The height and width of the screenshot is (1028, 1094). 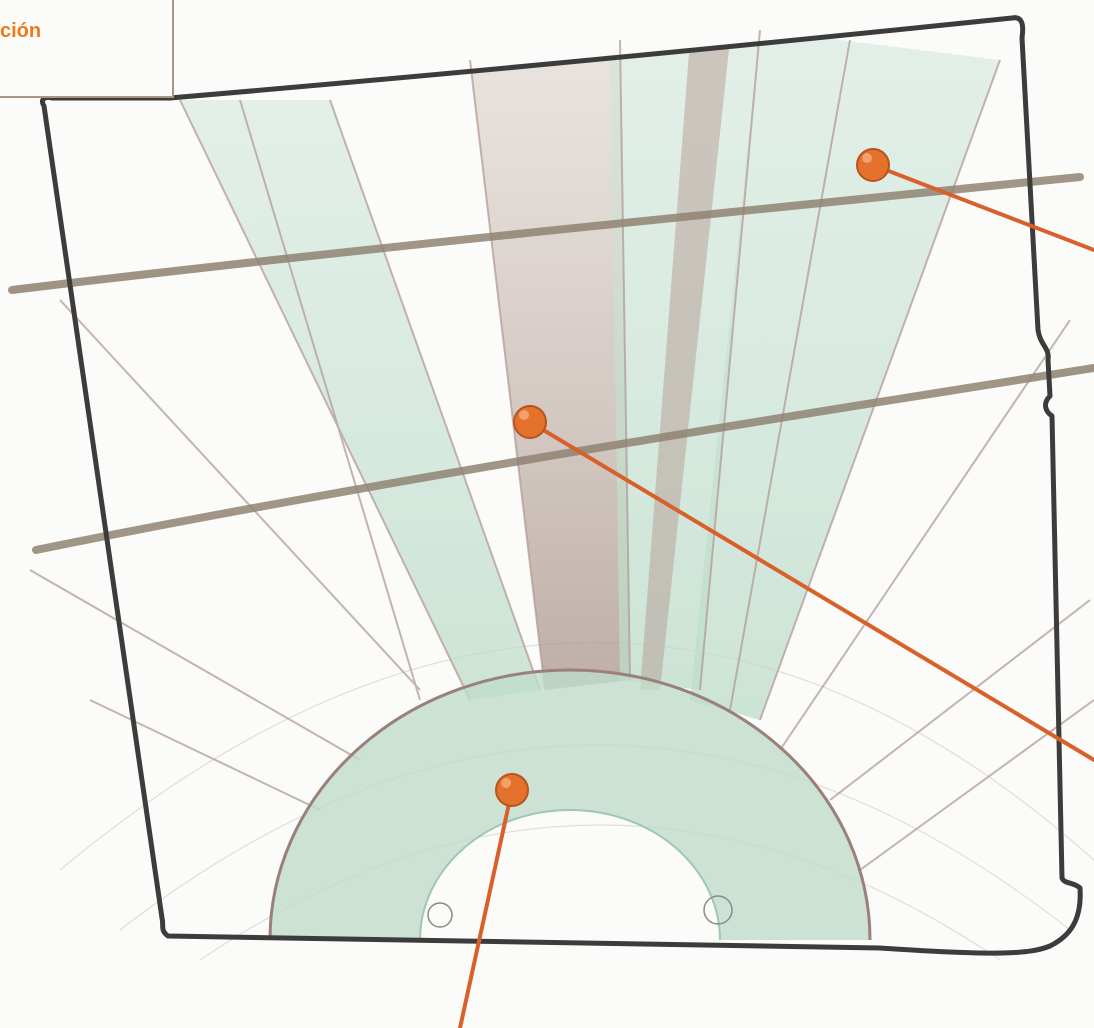 I want to click on arch-outer-edge, so click(x=570, y=804).